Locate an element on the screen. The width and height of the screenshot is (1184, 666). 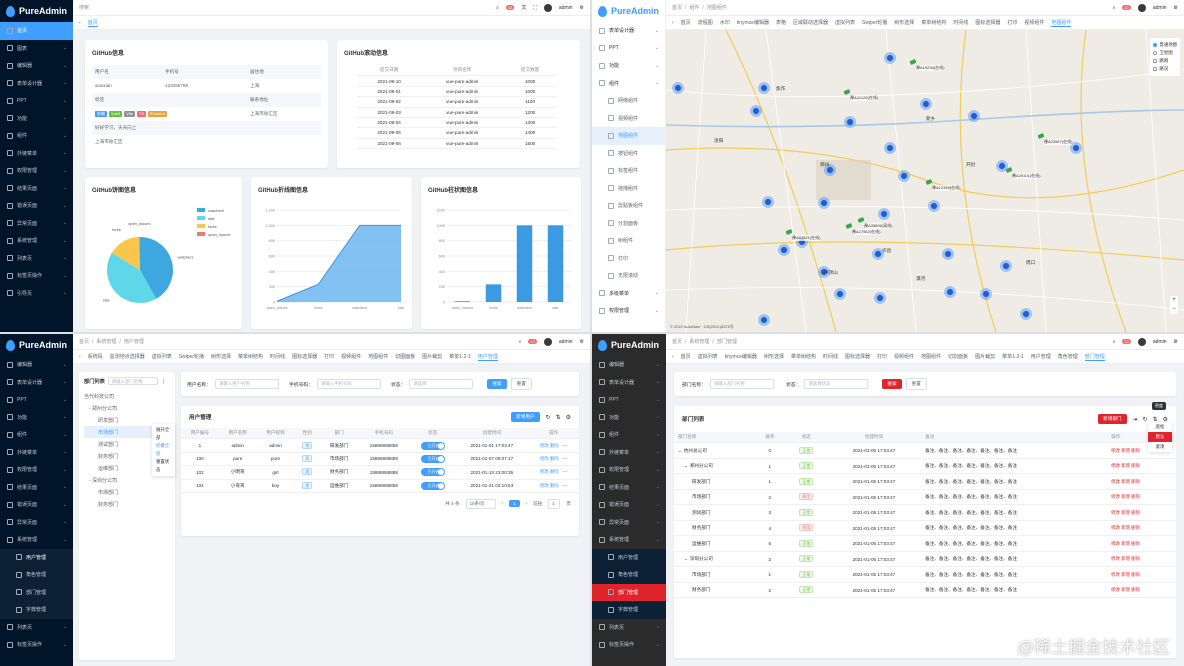
tree-search-input: 请输入部门名称 is located at coordinates (132, 381).